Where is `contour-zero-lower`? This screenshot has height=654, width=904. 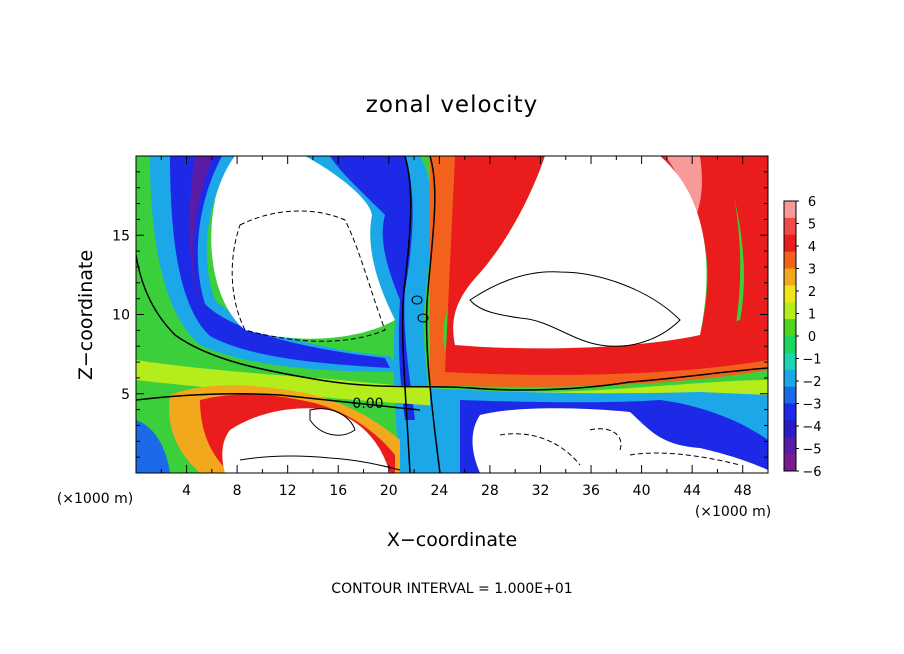
contour-zero-lower is located at coordinates (278, 402).